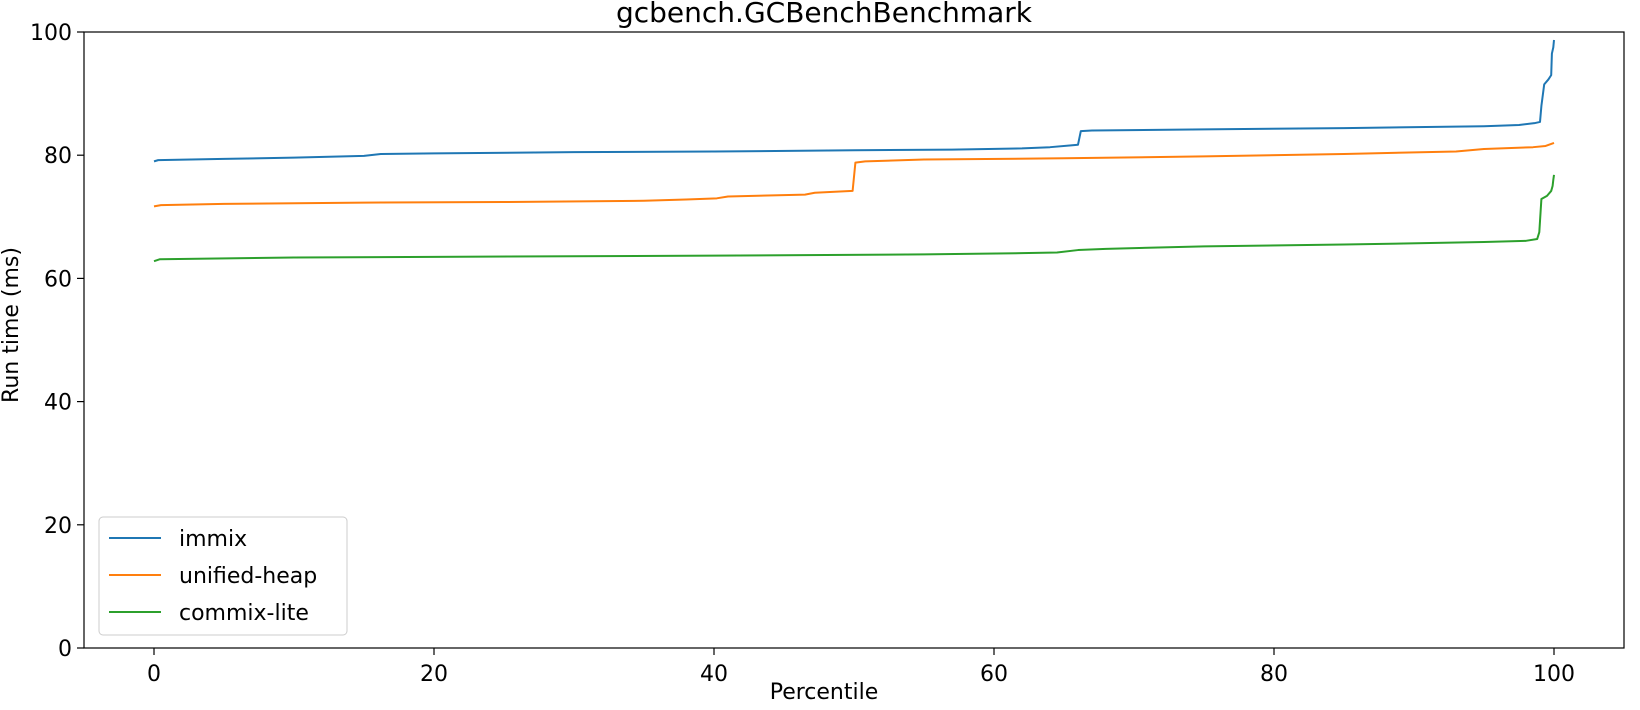 The height and width of the screenshot is (710, 1640). Describe the element at coordinates (854, 218) in the screenshot. I see `series-line-commix-lite` at that location.